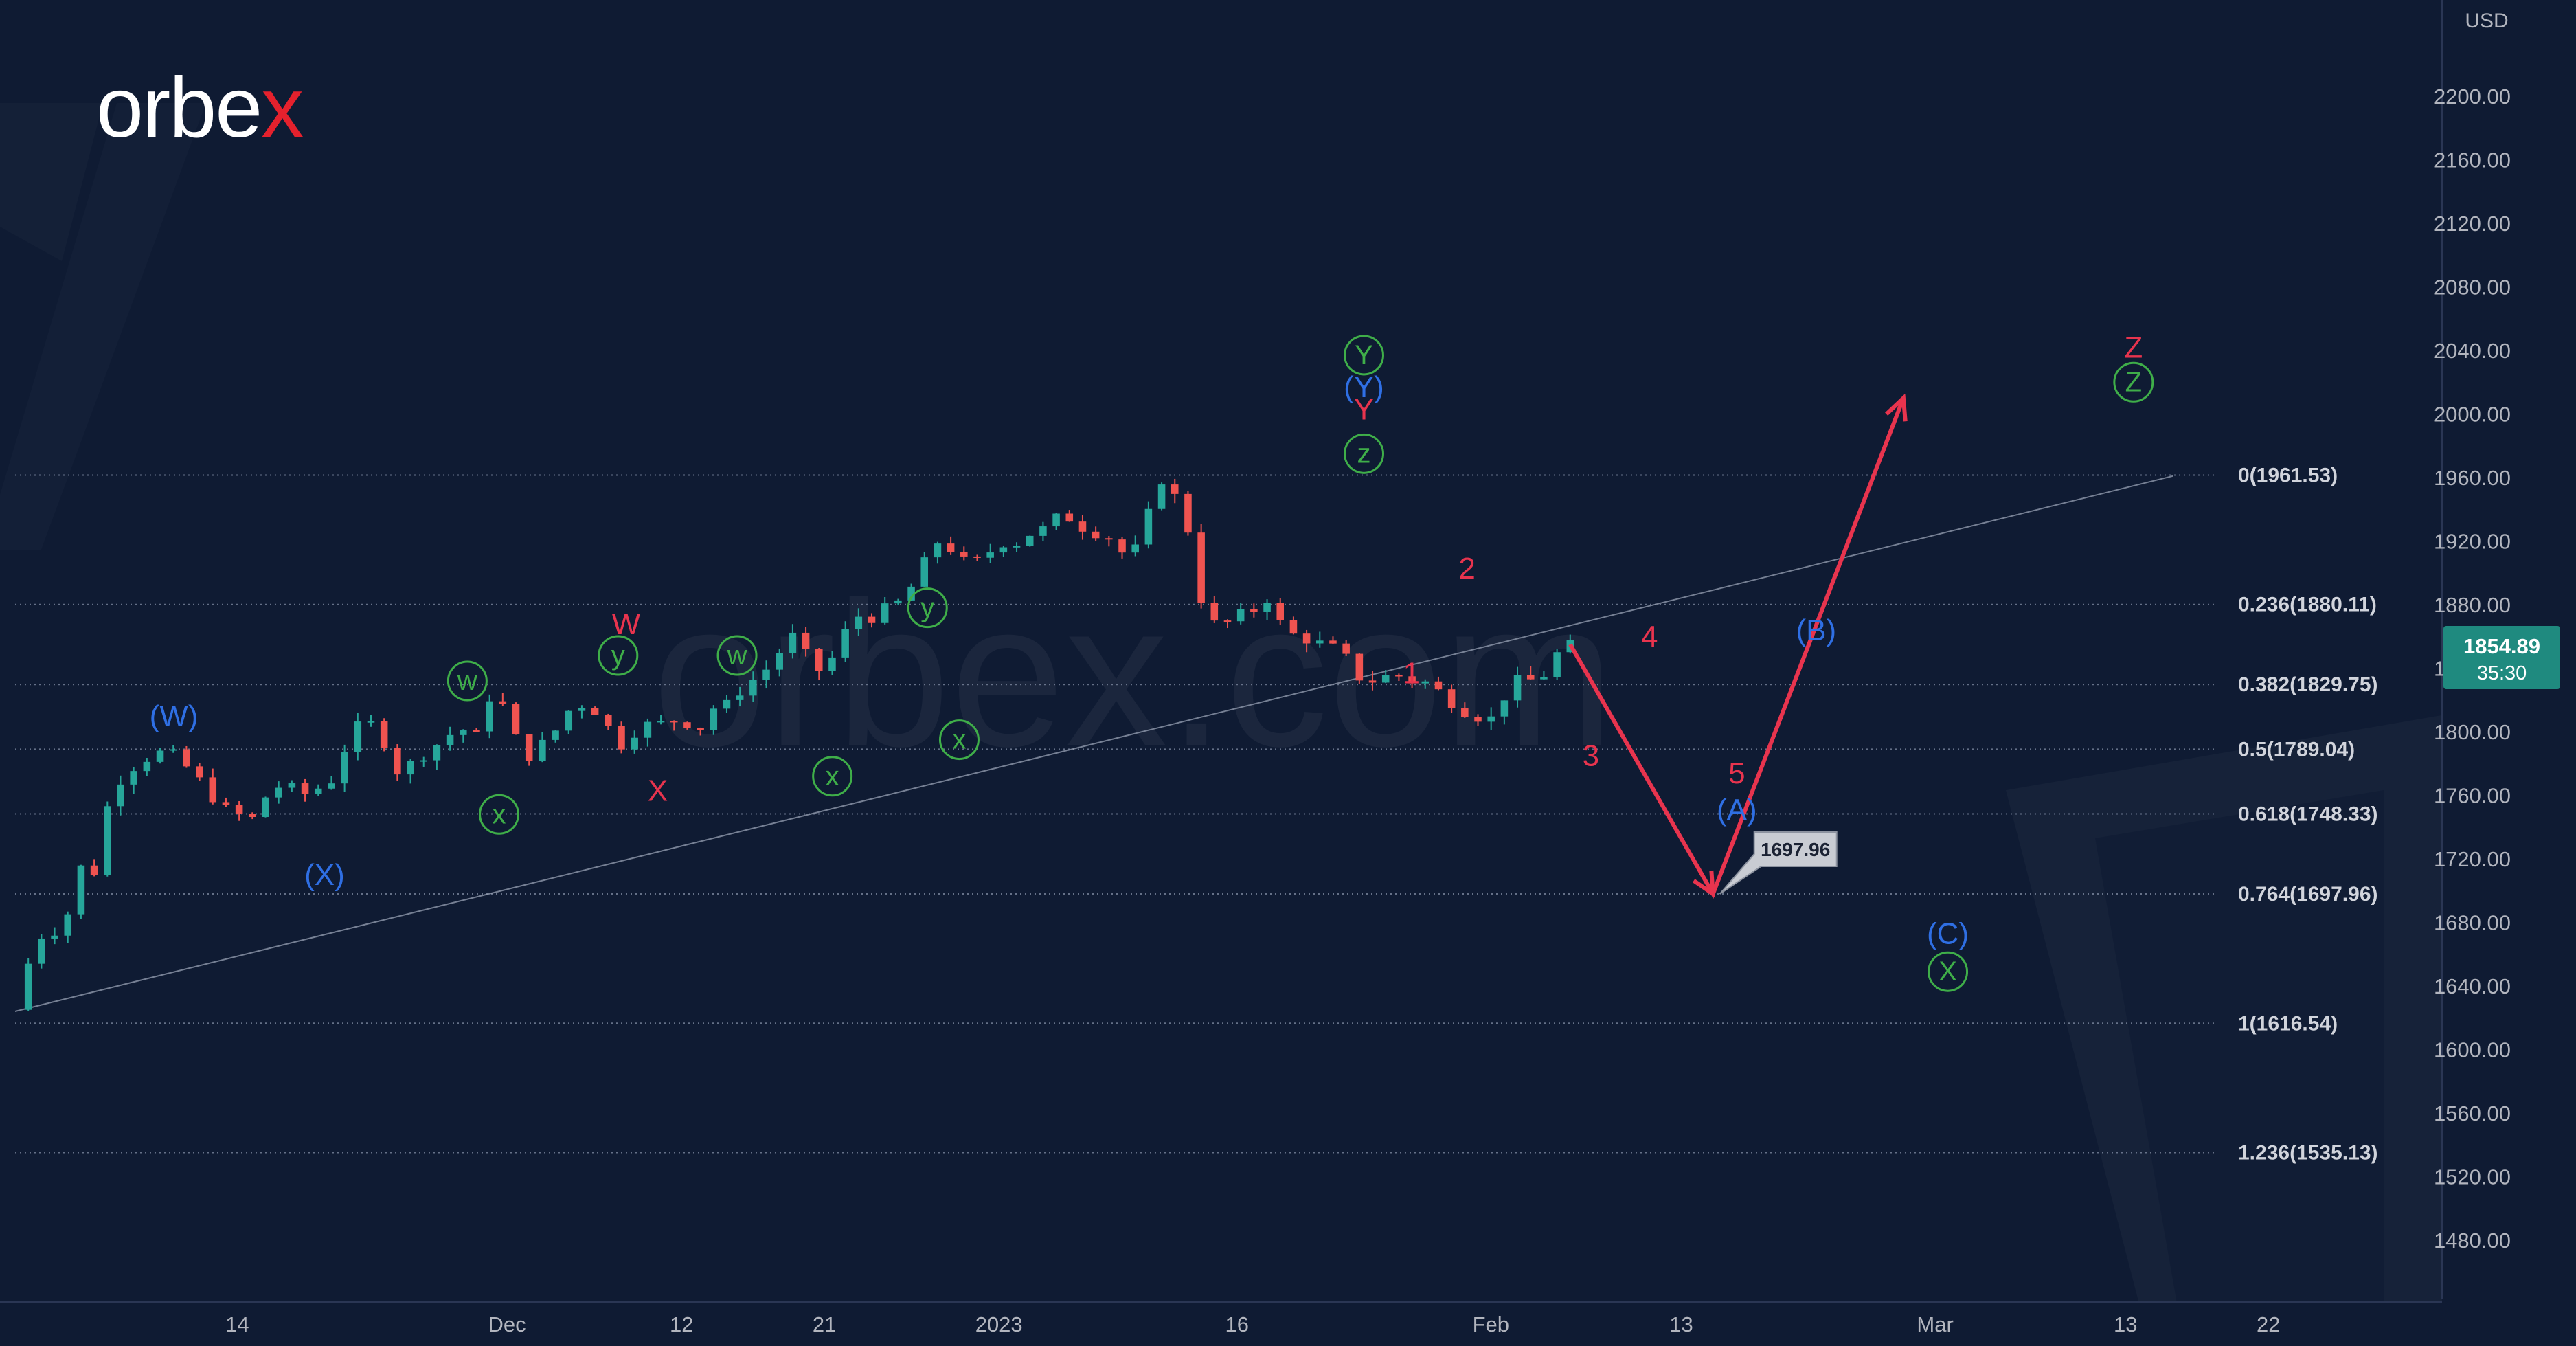  I want to click on fib-label: 0.618(1748.33), so click(2308, 814).